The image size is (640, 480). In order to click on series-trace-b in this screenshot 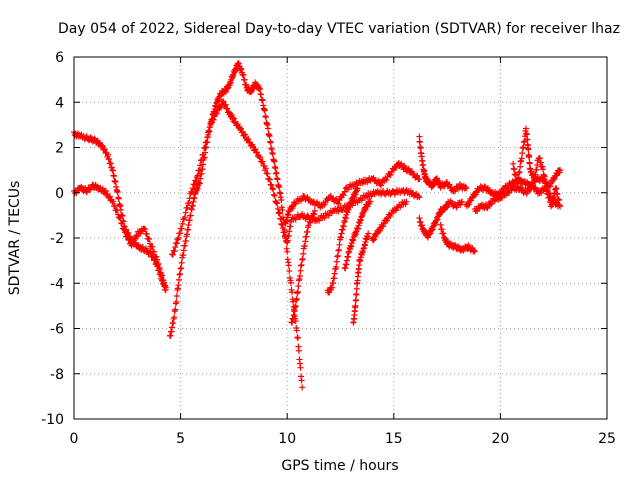, I will do `click(120, 237)`.